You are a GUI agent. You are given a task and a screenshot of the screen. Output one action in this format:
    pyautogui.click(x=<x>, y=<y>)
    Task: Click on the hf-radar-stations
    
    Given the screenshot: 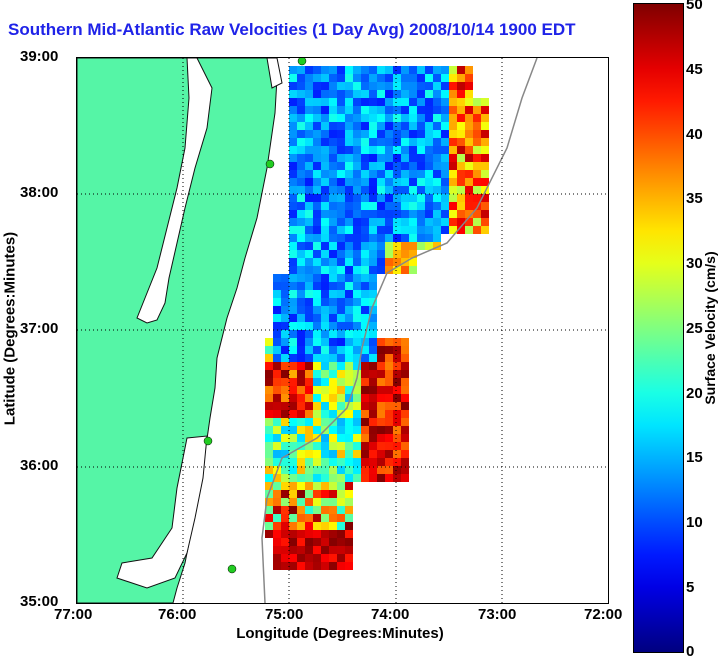 What is the action you would take?
    pyautogui.click(x=255, y=316)
    